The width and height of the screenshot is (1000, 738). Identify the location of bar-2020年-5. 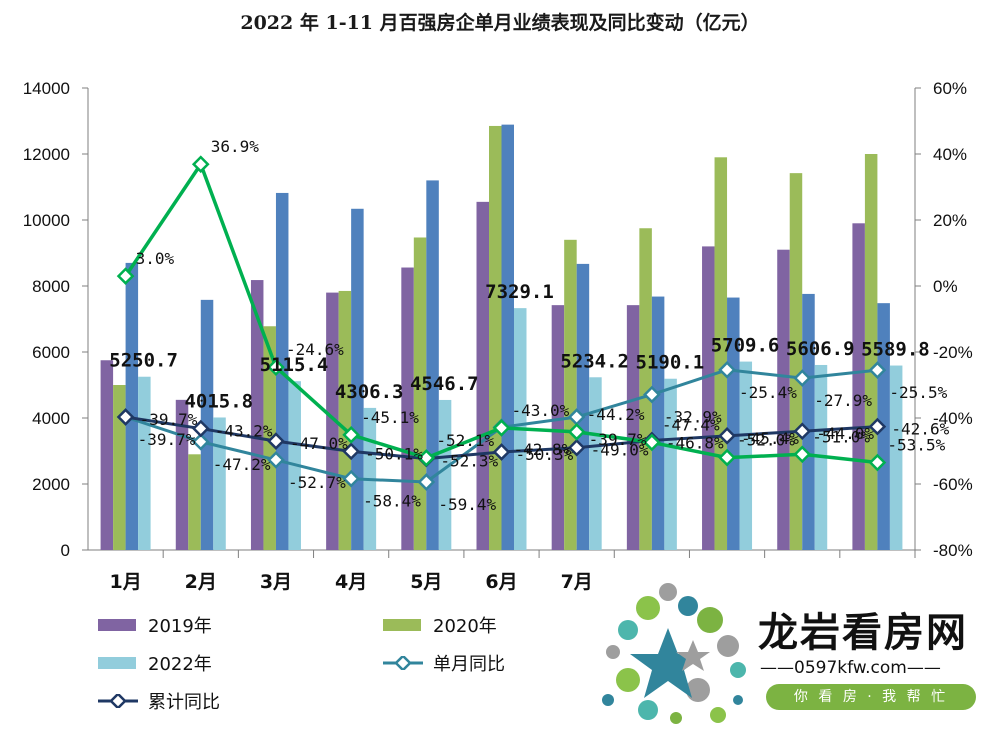
(495, 337).